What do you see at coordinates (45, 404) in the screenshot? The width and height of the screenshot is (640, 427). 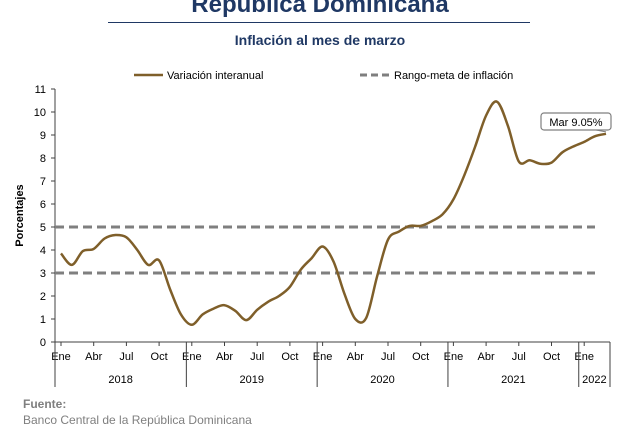 I see `source-label: Fuente:` at bounding box center [45, 404].